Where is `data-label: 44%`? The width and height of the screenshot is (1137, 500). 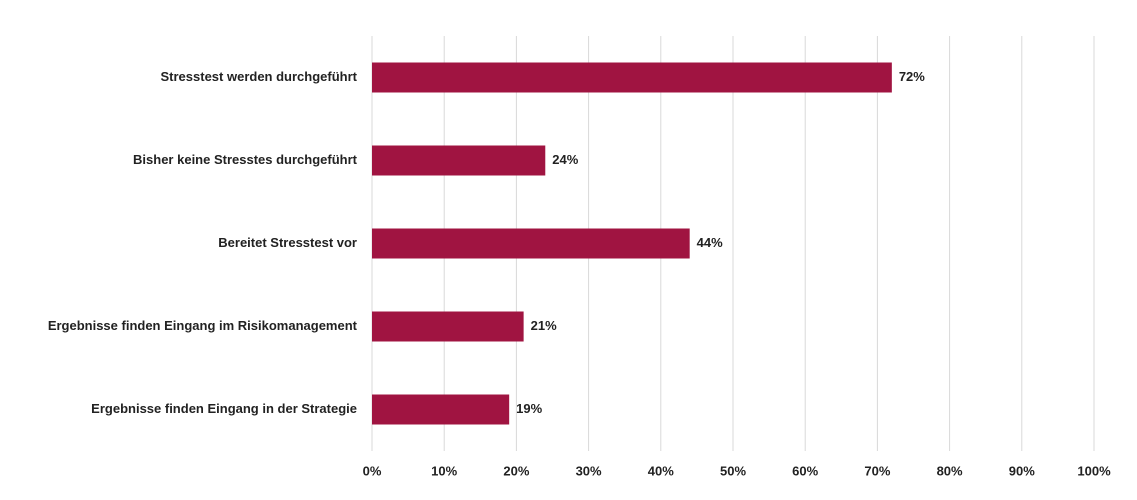 data-label: 44% is located at coordinates (710, 242).